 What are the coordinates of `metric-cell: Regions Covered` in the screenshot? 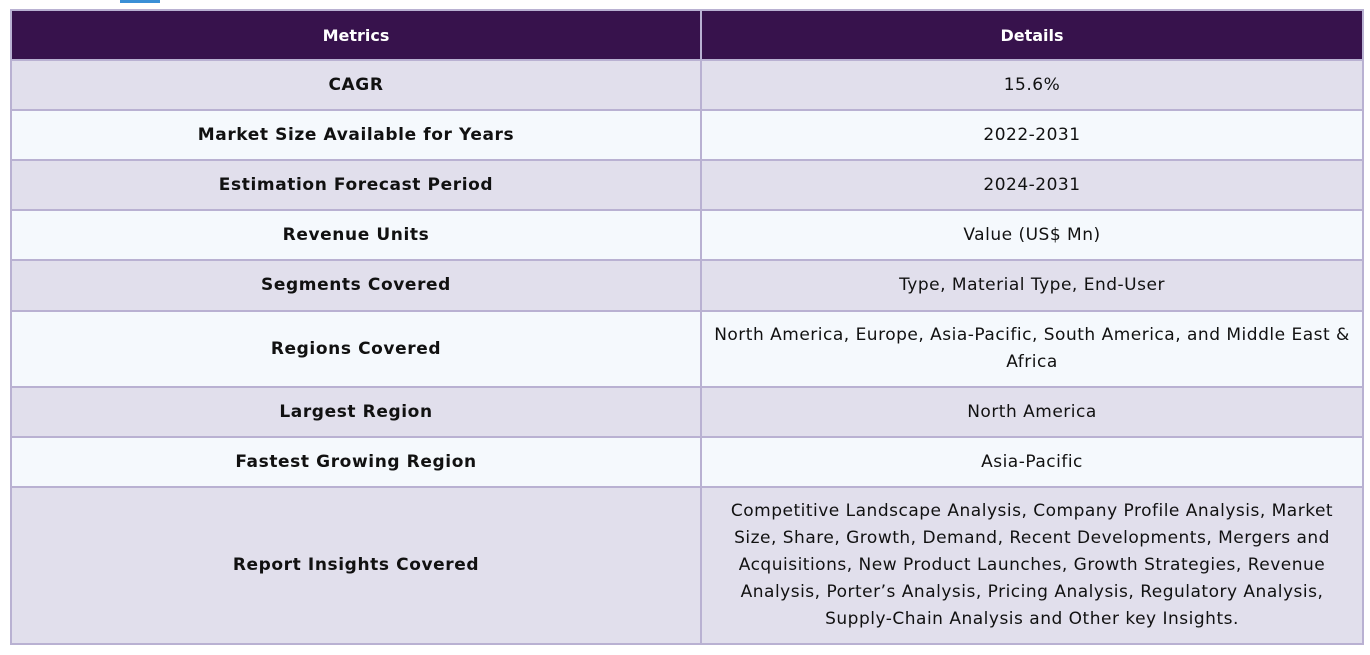 It's located at (356, 349).